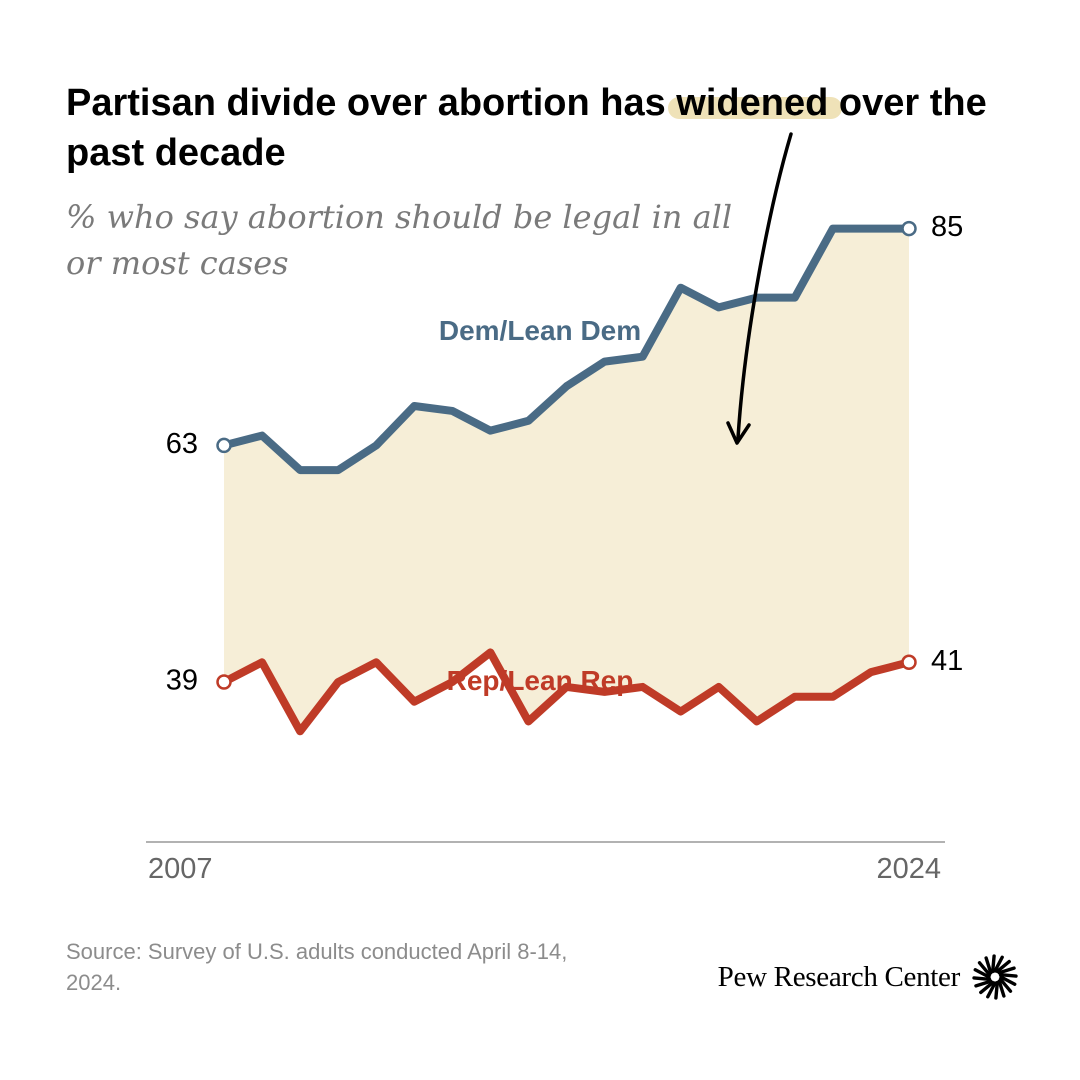 This screenshot has height=1080, width=1080. What do you see at coordinates (526, 128) in the screenshot?
I see `title-part-2: over the past decade` at bounding box center [526, 128].